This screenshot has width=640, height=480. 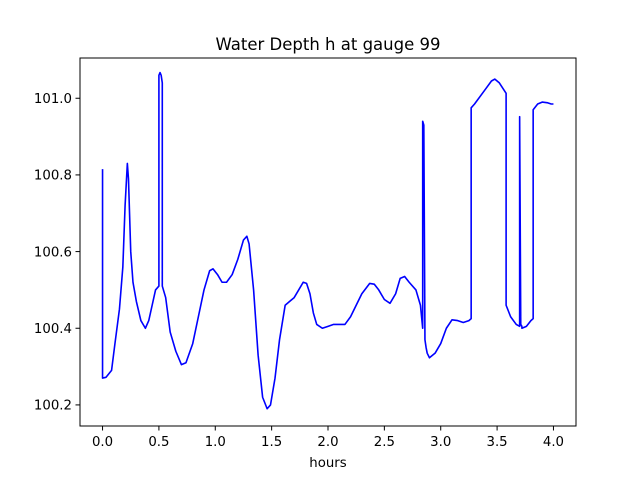 What do you see at coordinates (53, 99) in the screenshot?
I see `y-tick-label: 101.0` at bounding box center [53, 99].